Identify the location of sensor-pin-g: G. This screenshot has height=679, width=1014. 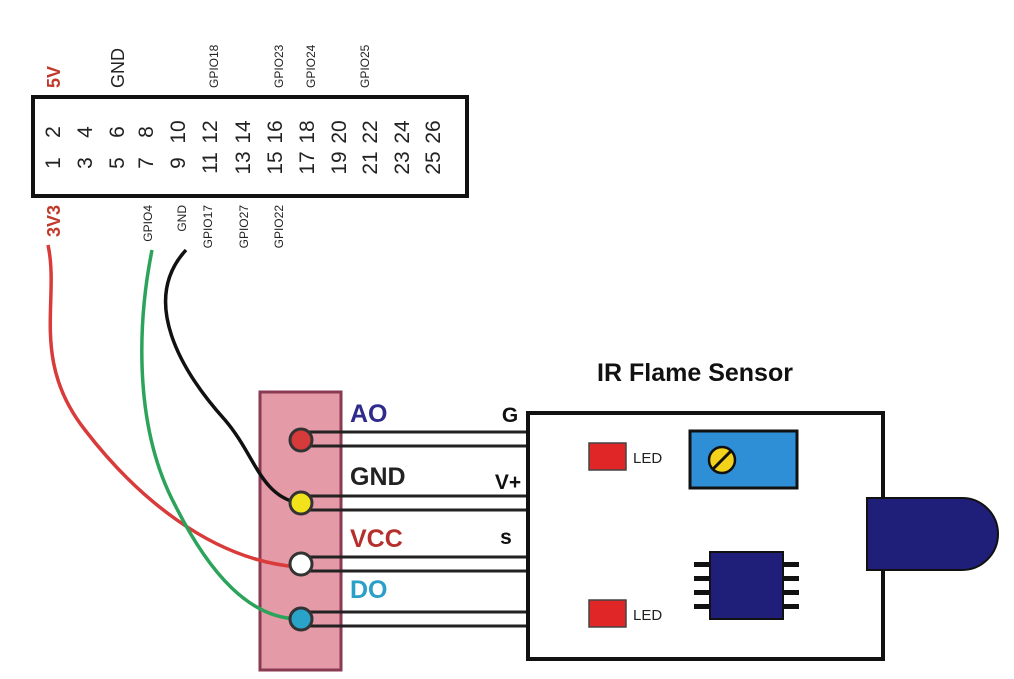
(510, 415).